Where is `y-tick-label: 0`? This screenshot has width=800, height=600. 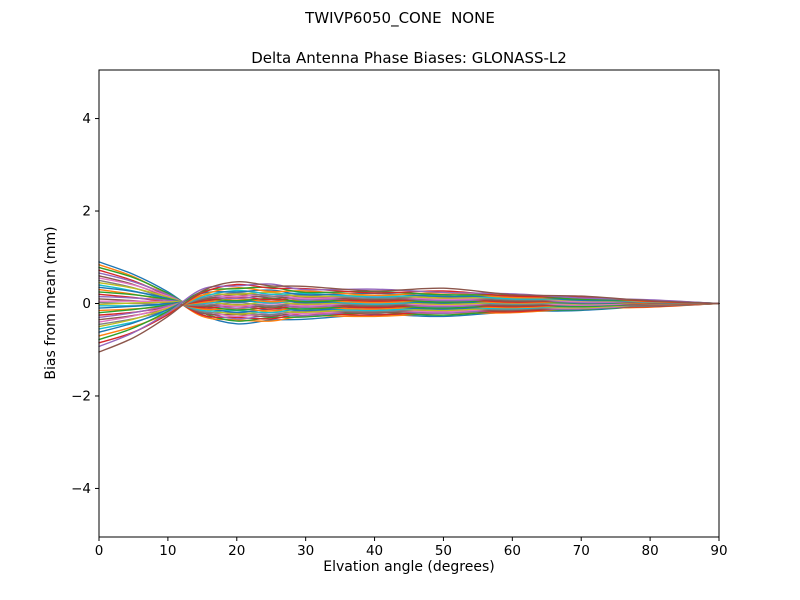
y-tick-label: 0 is located at coordinates (86, 304).